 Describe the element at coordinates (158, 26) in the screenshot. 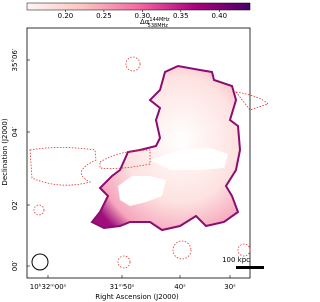

I see `colorbar-sub: 538MHz` at that location.